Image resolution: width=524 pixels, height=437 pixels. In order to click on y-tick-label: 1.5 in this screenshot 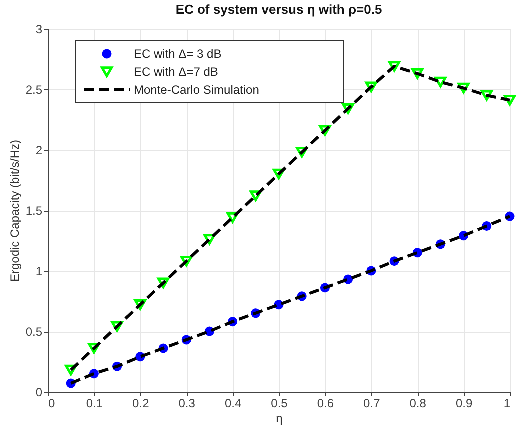, I will do `click(34, 211)`.